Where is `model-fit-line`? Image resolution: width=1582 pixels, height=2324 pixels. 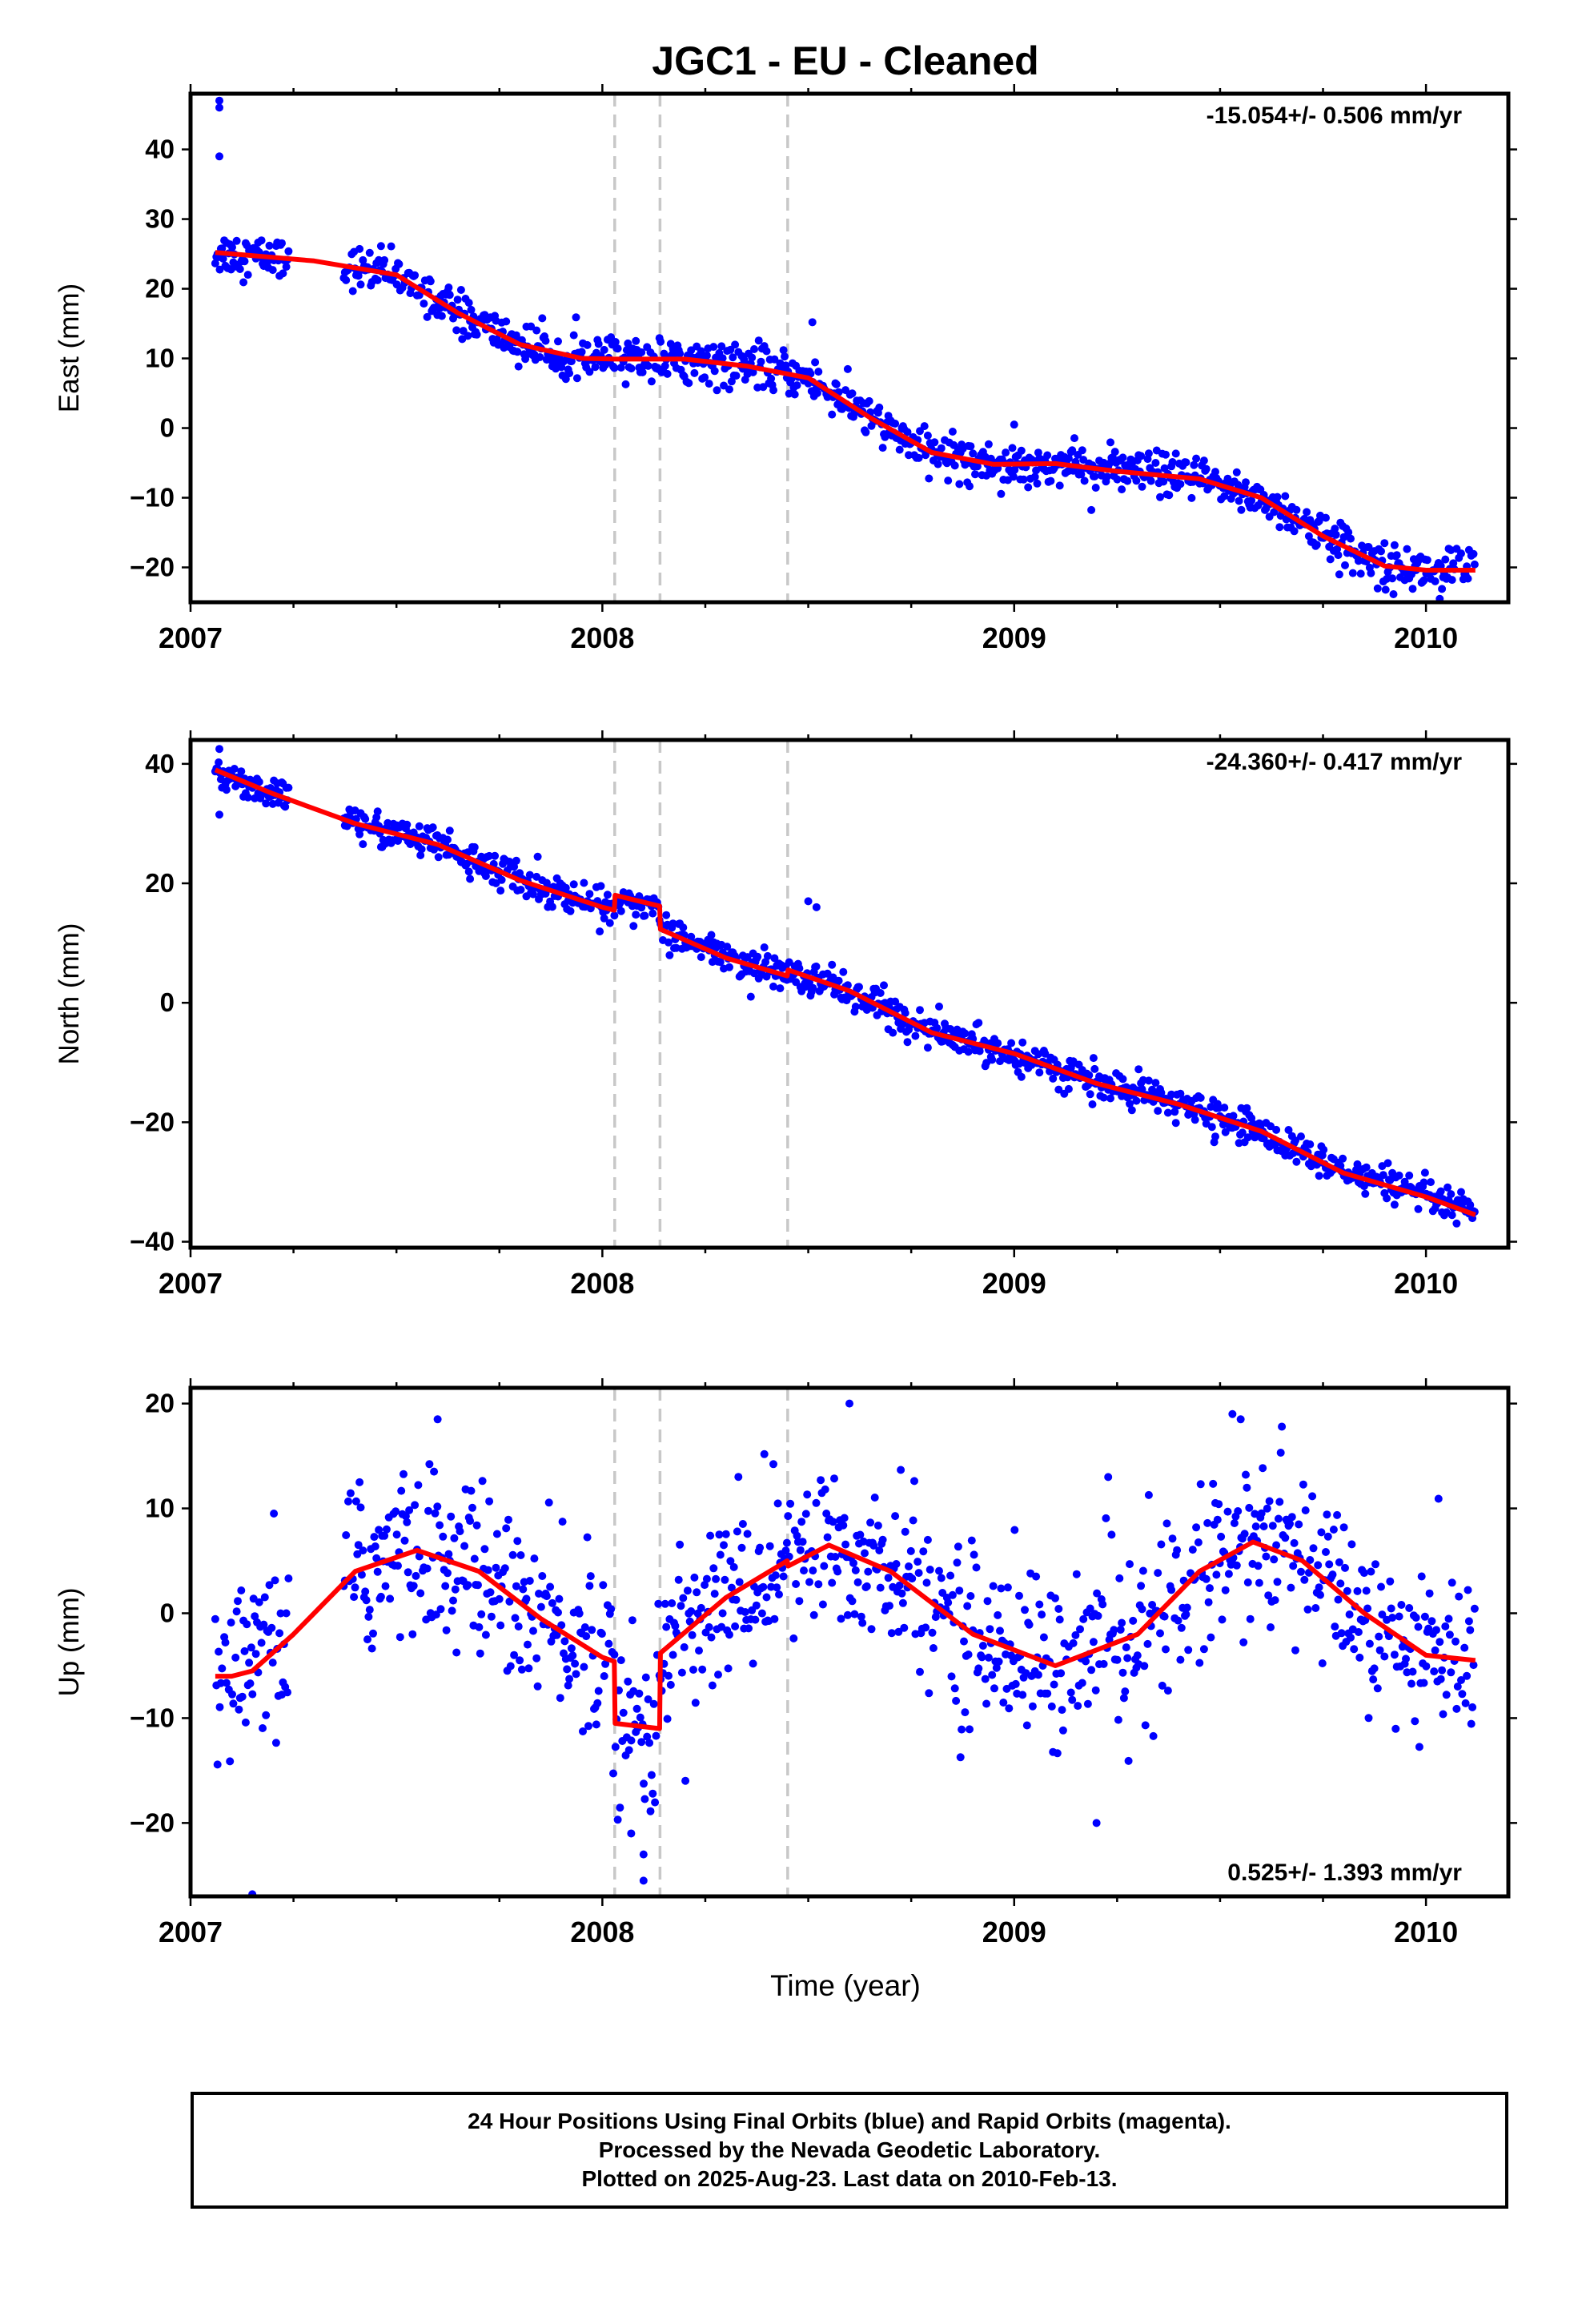
model-fit-line is located at coordinates (846, 411).